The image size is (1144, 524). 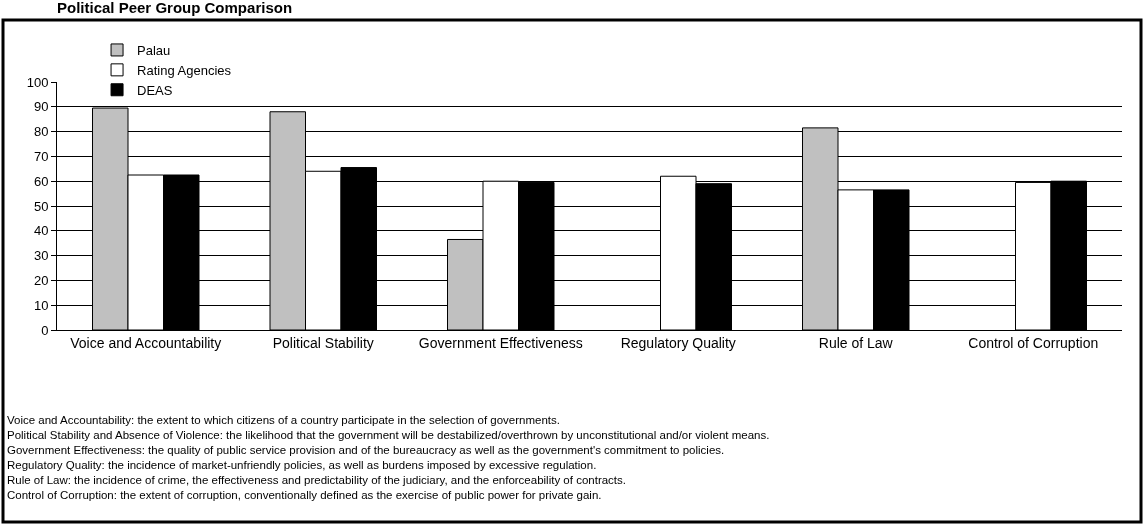 I want to click on text: Regulatory Quality: the incidence of market-unfriendly policies, as well as burdens imposed by excessive regulation., so click(x=302, y=465).